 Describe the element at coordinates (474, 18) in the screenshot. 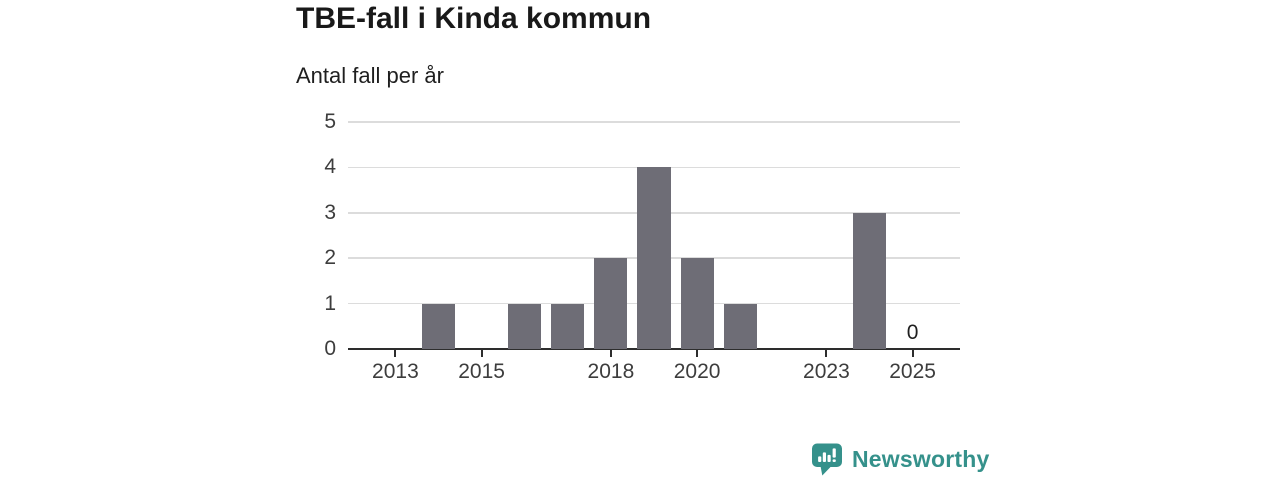

I see `chart-title: TBE-fall i Kinda kommun` at that location.